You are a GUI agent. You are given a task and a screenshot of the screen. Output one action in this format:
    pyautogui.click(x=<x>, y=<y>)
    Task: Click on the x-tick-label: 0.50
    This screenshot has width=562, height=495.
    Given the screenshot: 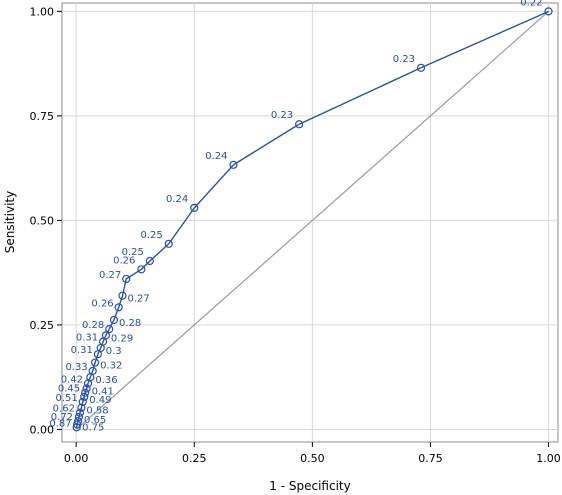 What is the action you would take?
    pyautogui.click(x=312, y=458)
    